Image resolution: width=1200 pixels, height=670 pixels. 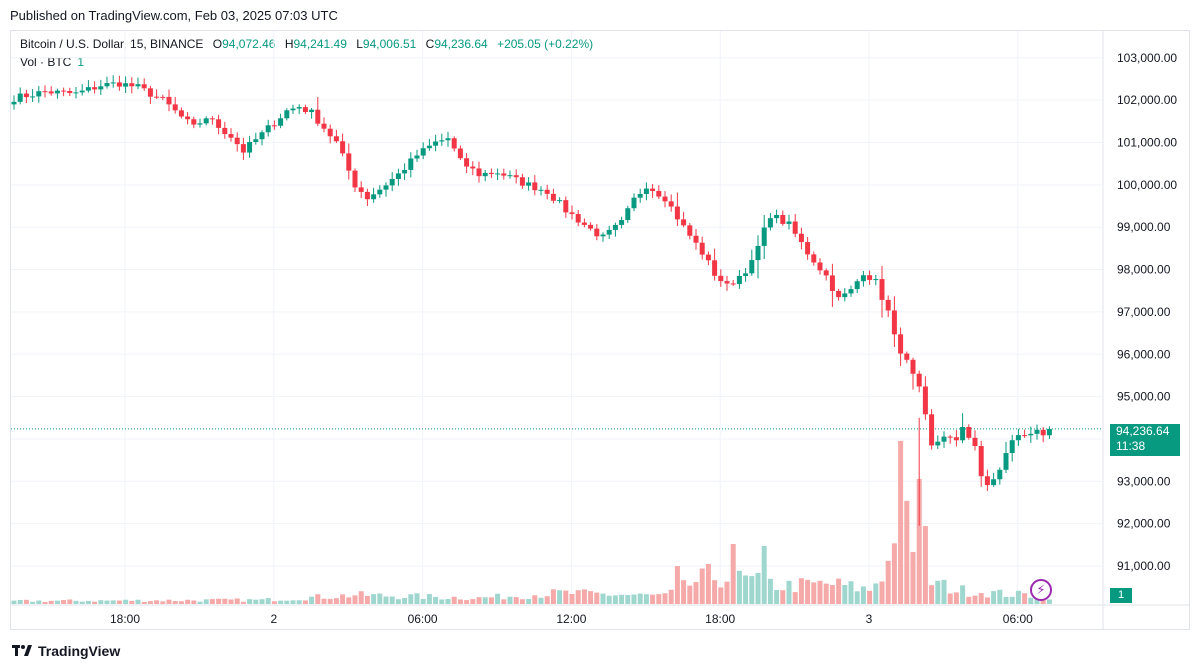 I want to click on y-tick-label: 100,000.00, so click(x=1147, y=185).